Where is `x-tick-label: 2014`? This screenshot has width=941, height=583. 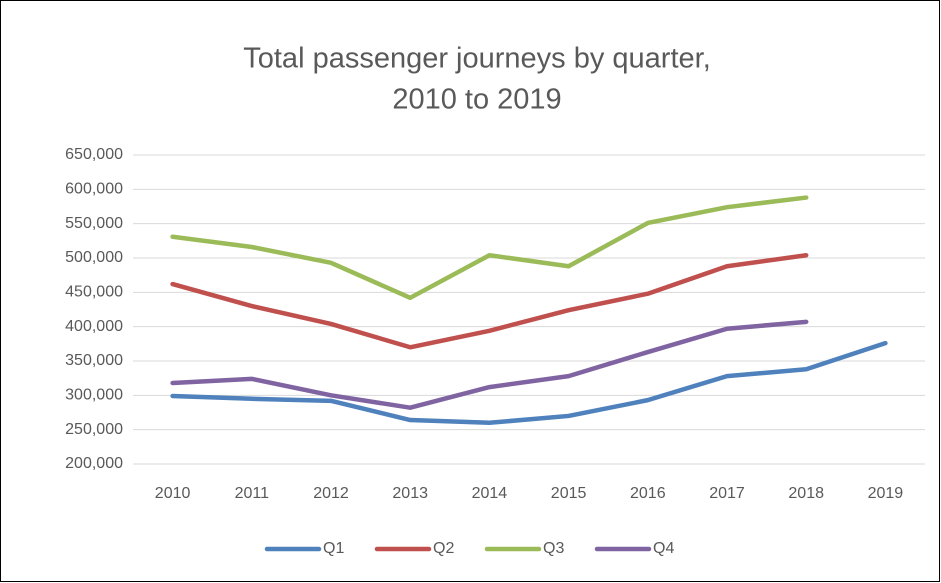 x-tick-label: 2014 is located at coordinates (490, 493).